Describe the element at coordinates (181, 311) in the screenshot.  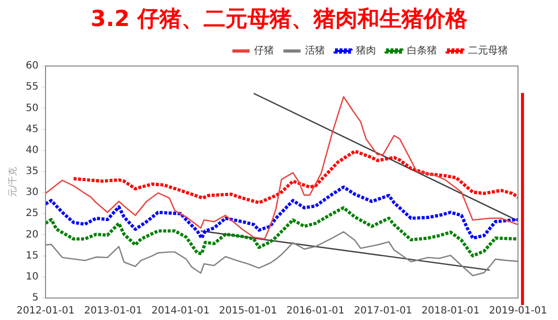
I see `x-tick-label: 2014-01-01` at that location.